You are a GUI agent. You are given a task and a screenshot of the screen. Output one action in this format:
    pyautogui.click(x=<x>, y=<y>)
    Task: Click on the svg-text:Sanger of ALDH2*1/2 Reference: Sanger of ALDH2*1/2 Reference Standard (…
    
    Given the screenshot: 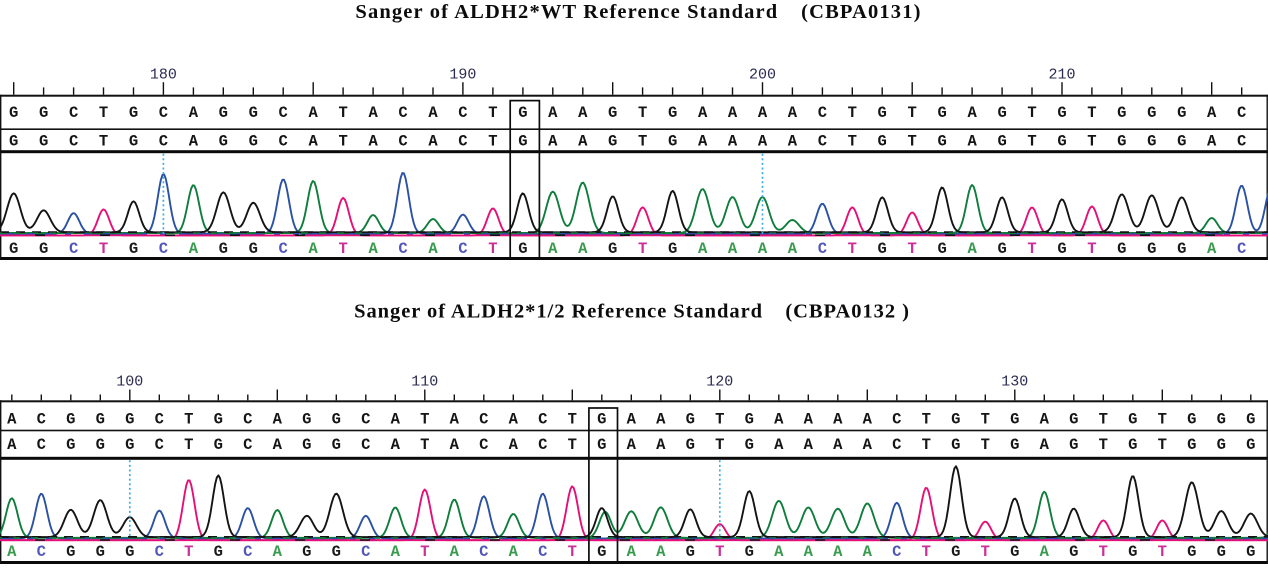 What is the action you would take?
    pyautogui.click(x=632, y=311)
    